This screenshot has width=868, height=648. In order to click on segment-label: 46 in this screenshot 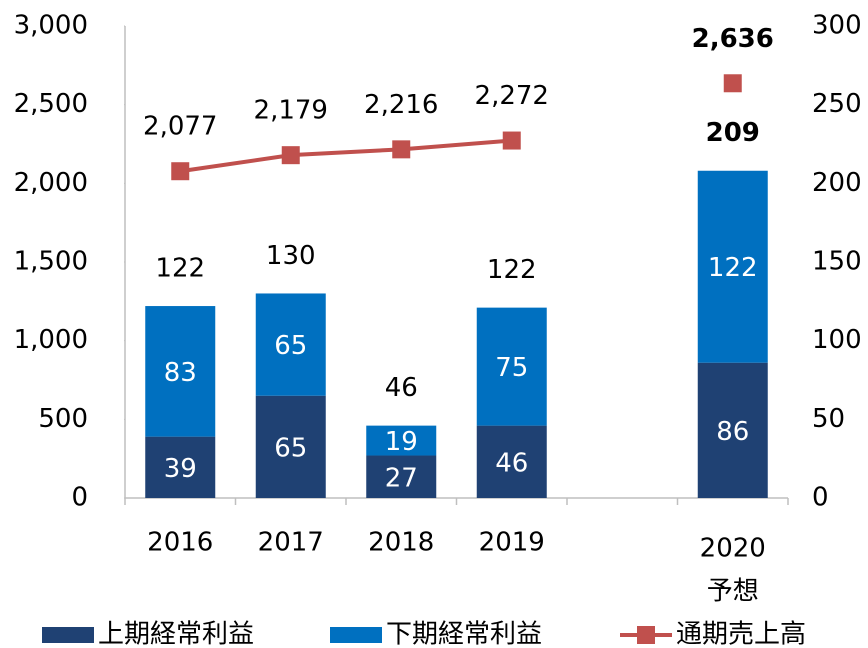, I will do `click(511, 463)`.